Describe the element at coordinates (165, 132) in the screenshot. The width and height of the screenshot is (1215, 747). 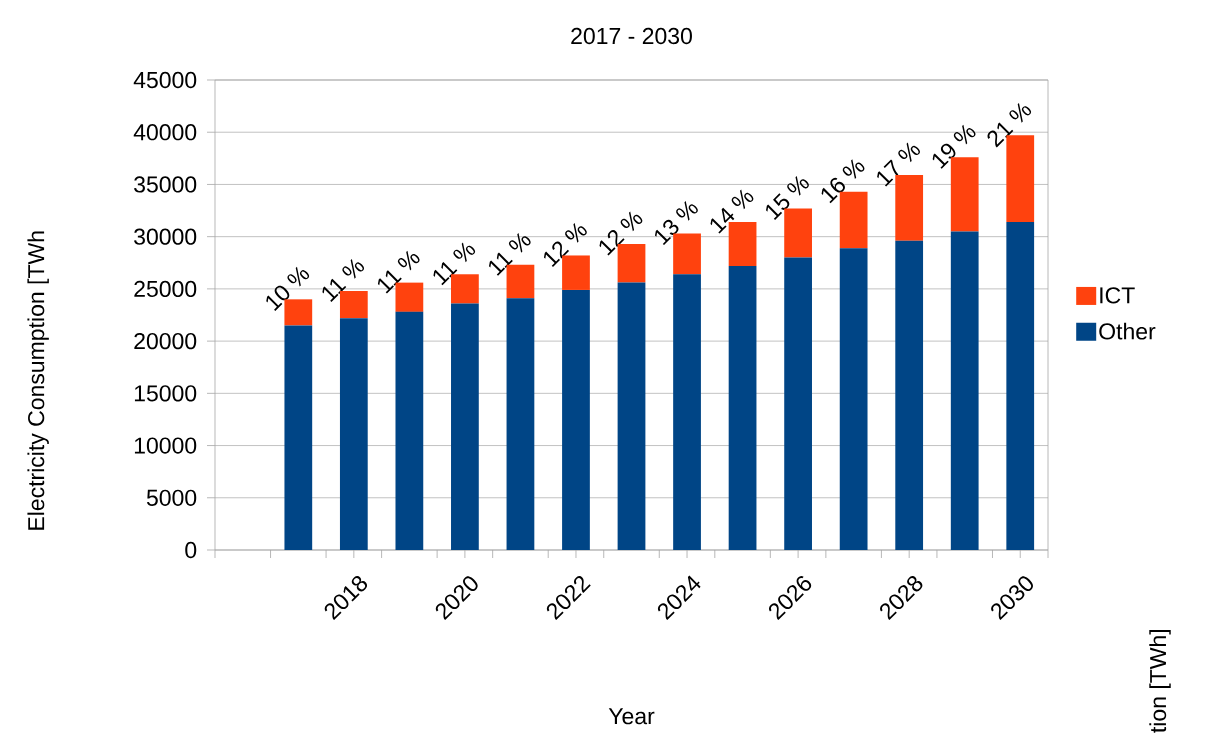
I see `y-tick-label: 40000` at that location.